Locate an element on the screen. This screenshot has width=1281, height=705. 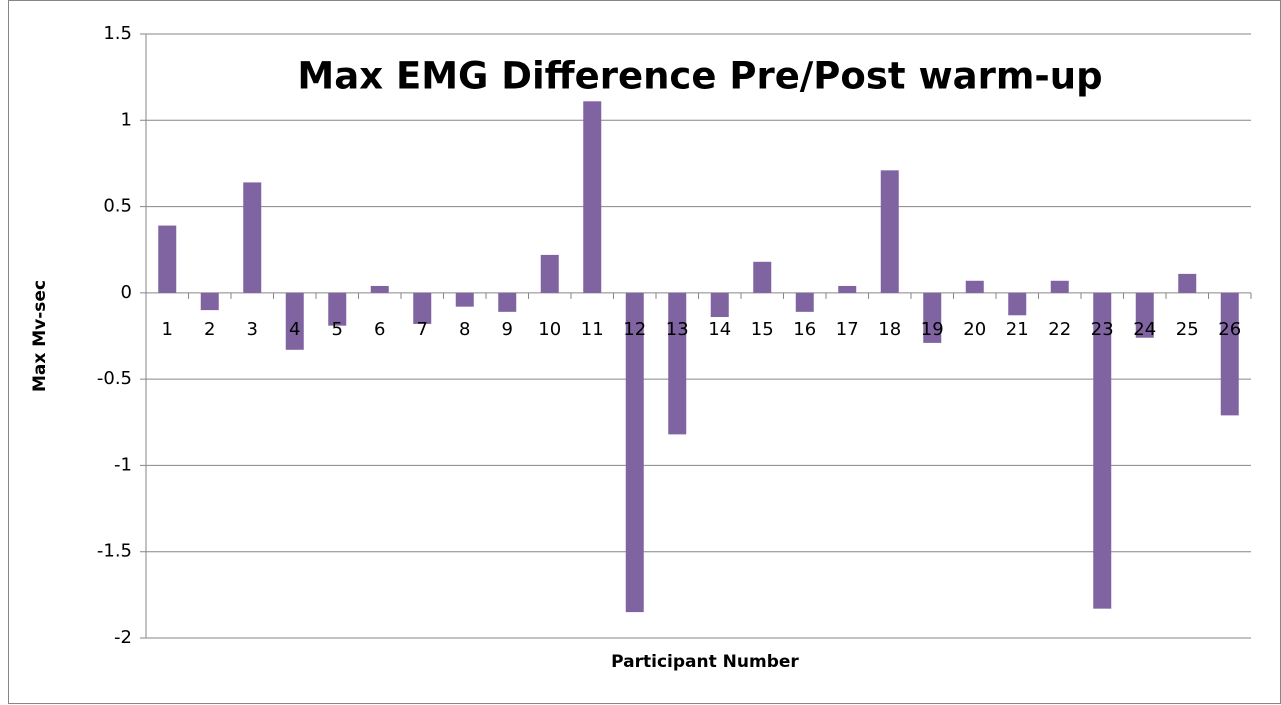
y-tick-label: 0.5 is located at coordinates (117, 206).